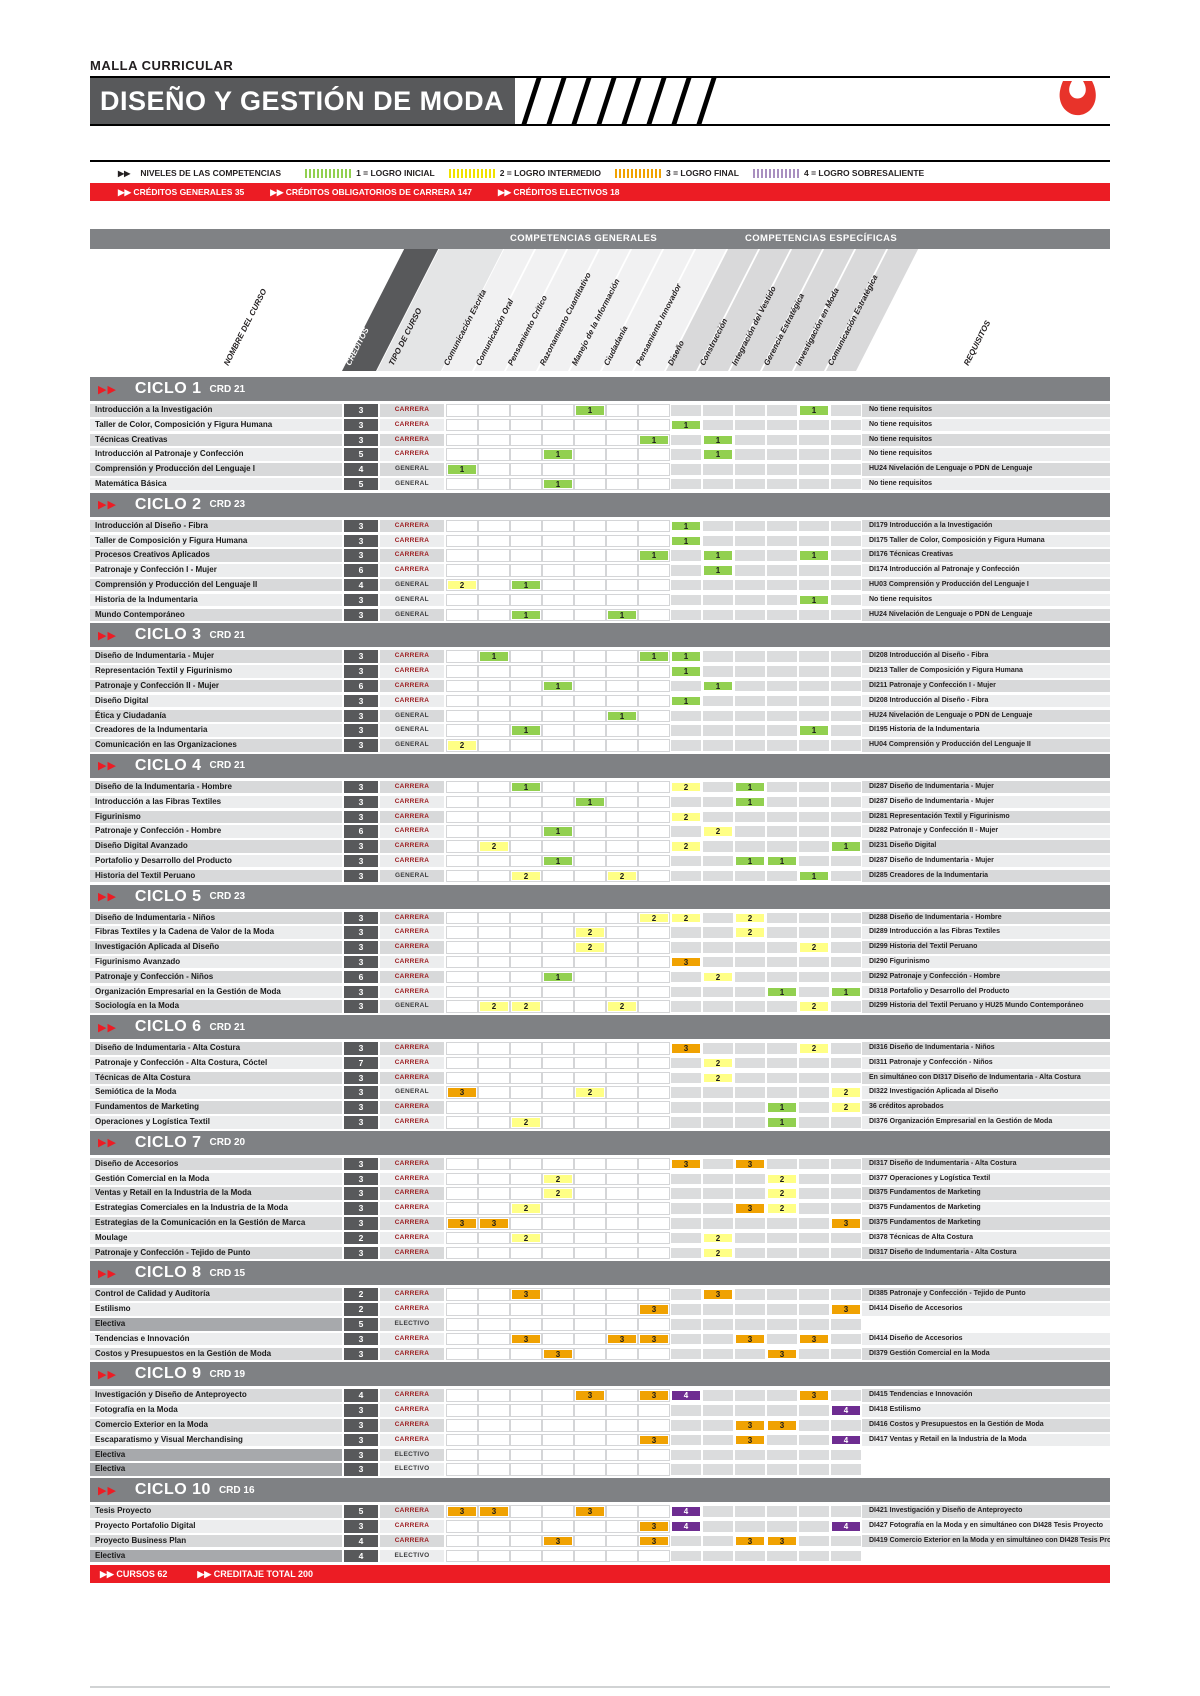 The image size is (1200, 1696). I want to click on cycle-label: CICLO 1, so click(168, 388).